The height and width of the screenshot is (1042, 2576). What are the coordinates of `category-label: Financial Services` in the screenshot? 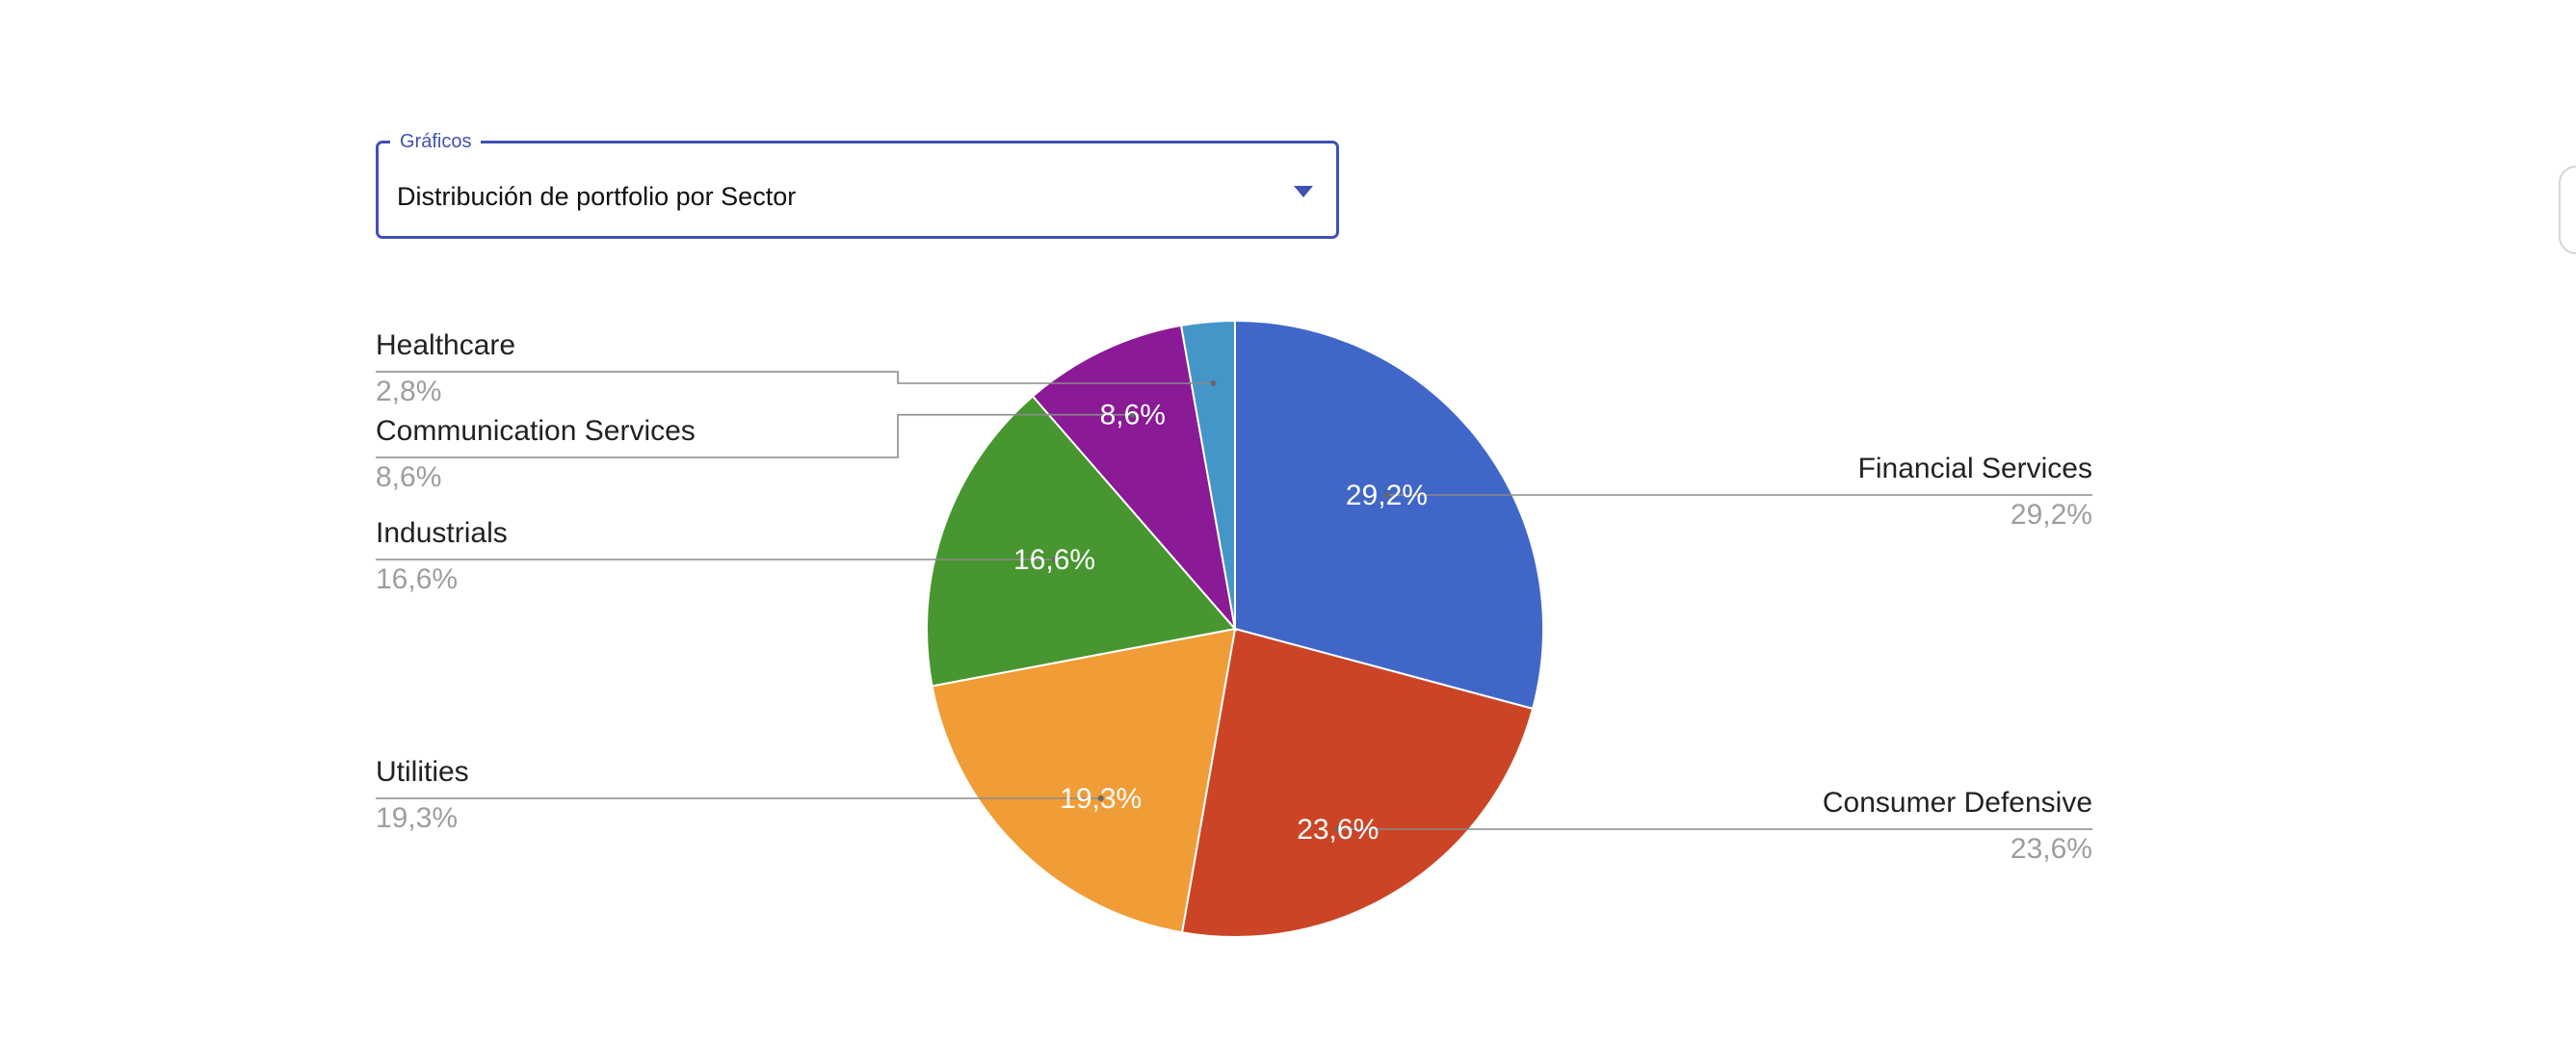 It's located at (1975, 468).